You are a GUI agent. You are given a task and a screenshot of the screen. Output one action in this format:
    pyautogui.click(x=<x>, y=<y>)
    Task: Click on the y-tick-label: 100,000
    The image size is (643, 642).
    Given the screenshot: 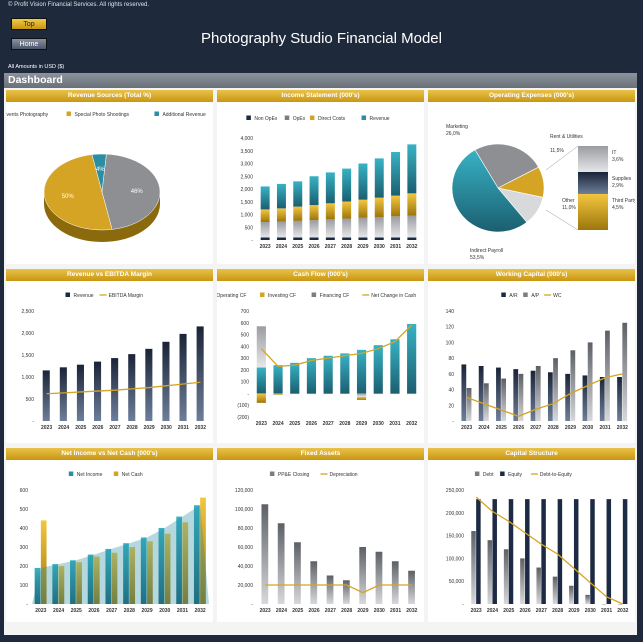 What is the action you would take?
    pyautogui.click(x=244, y=510)
    